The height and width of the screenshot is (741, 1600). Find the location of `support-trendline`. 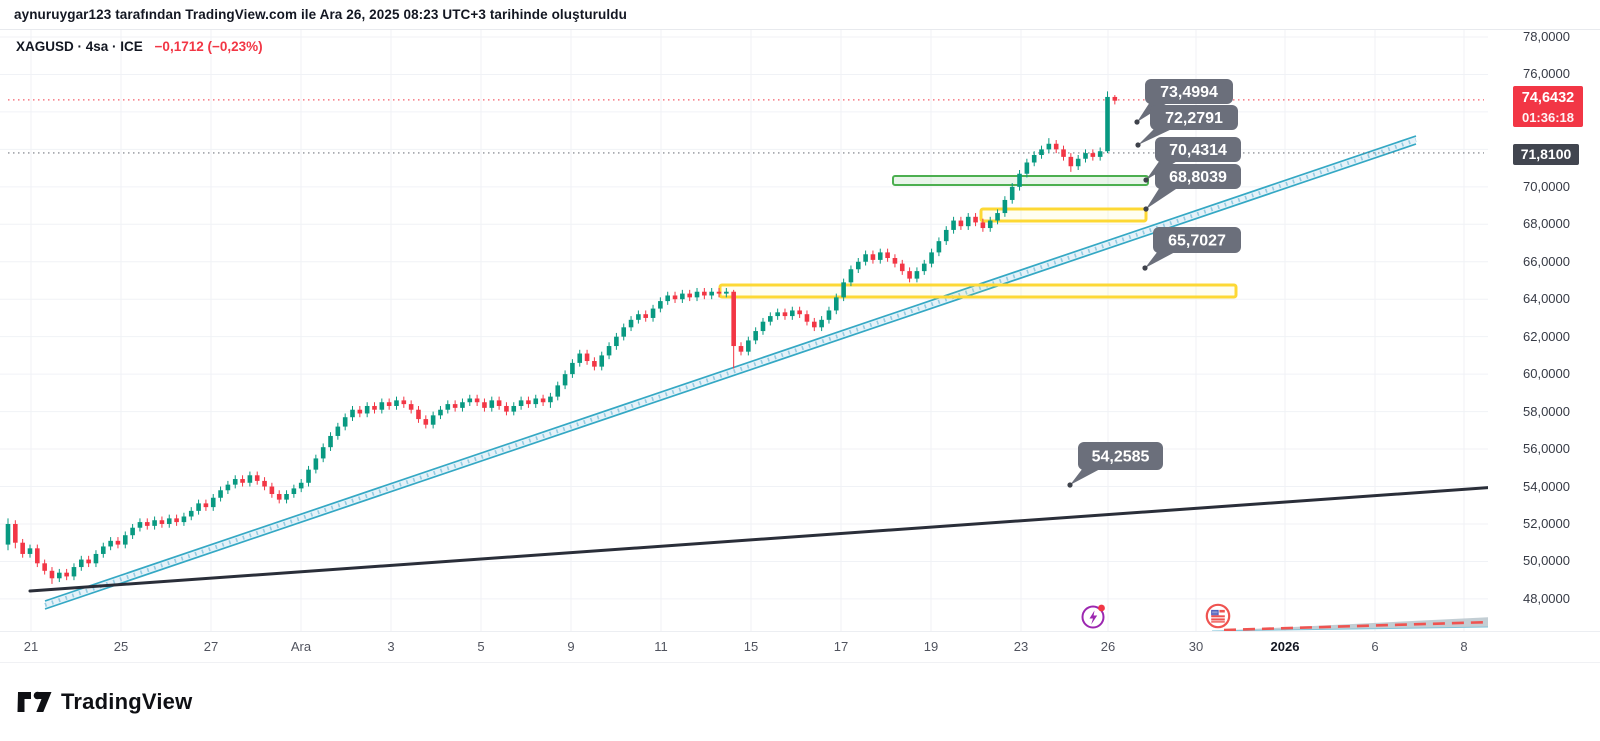

support-trendline is located at coordinates (758, 539).